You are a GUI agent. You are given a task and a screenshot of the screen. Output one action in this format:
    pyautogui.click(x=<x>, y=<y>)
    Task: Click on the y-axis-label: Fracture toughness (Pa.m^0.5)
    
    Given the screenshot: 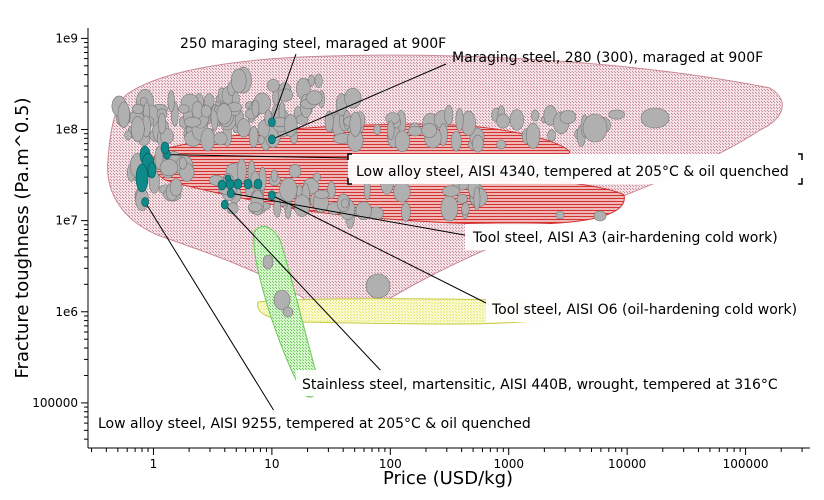 What is the action you would take?
    pyautogui.click(x=22, y=238)
    